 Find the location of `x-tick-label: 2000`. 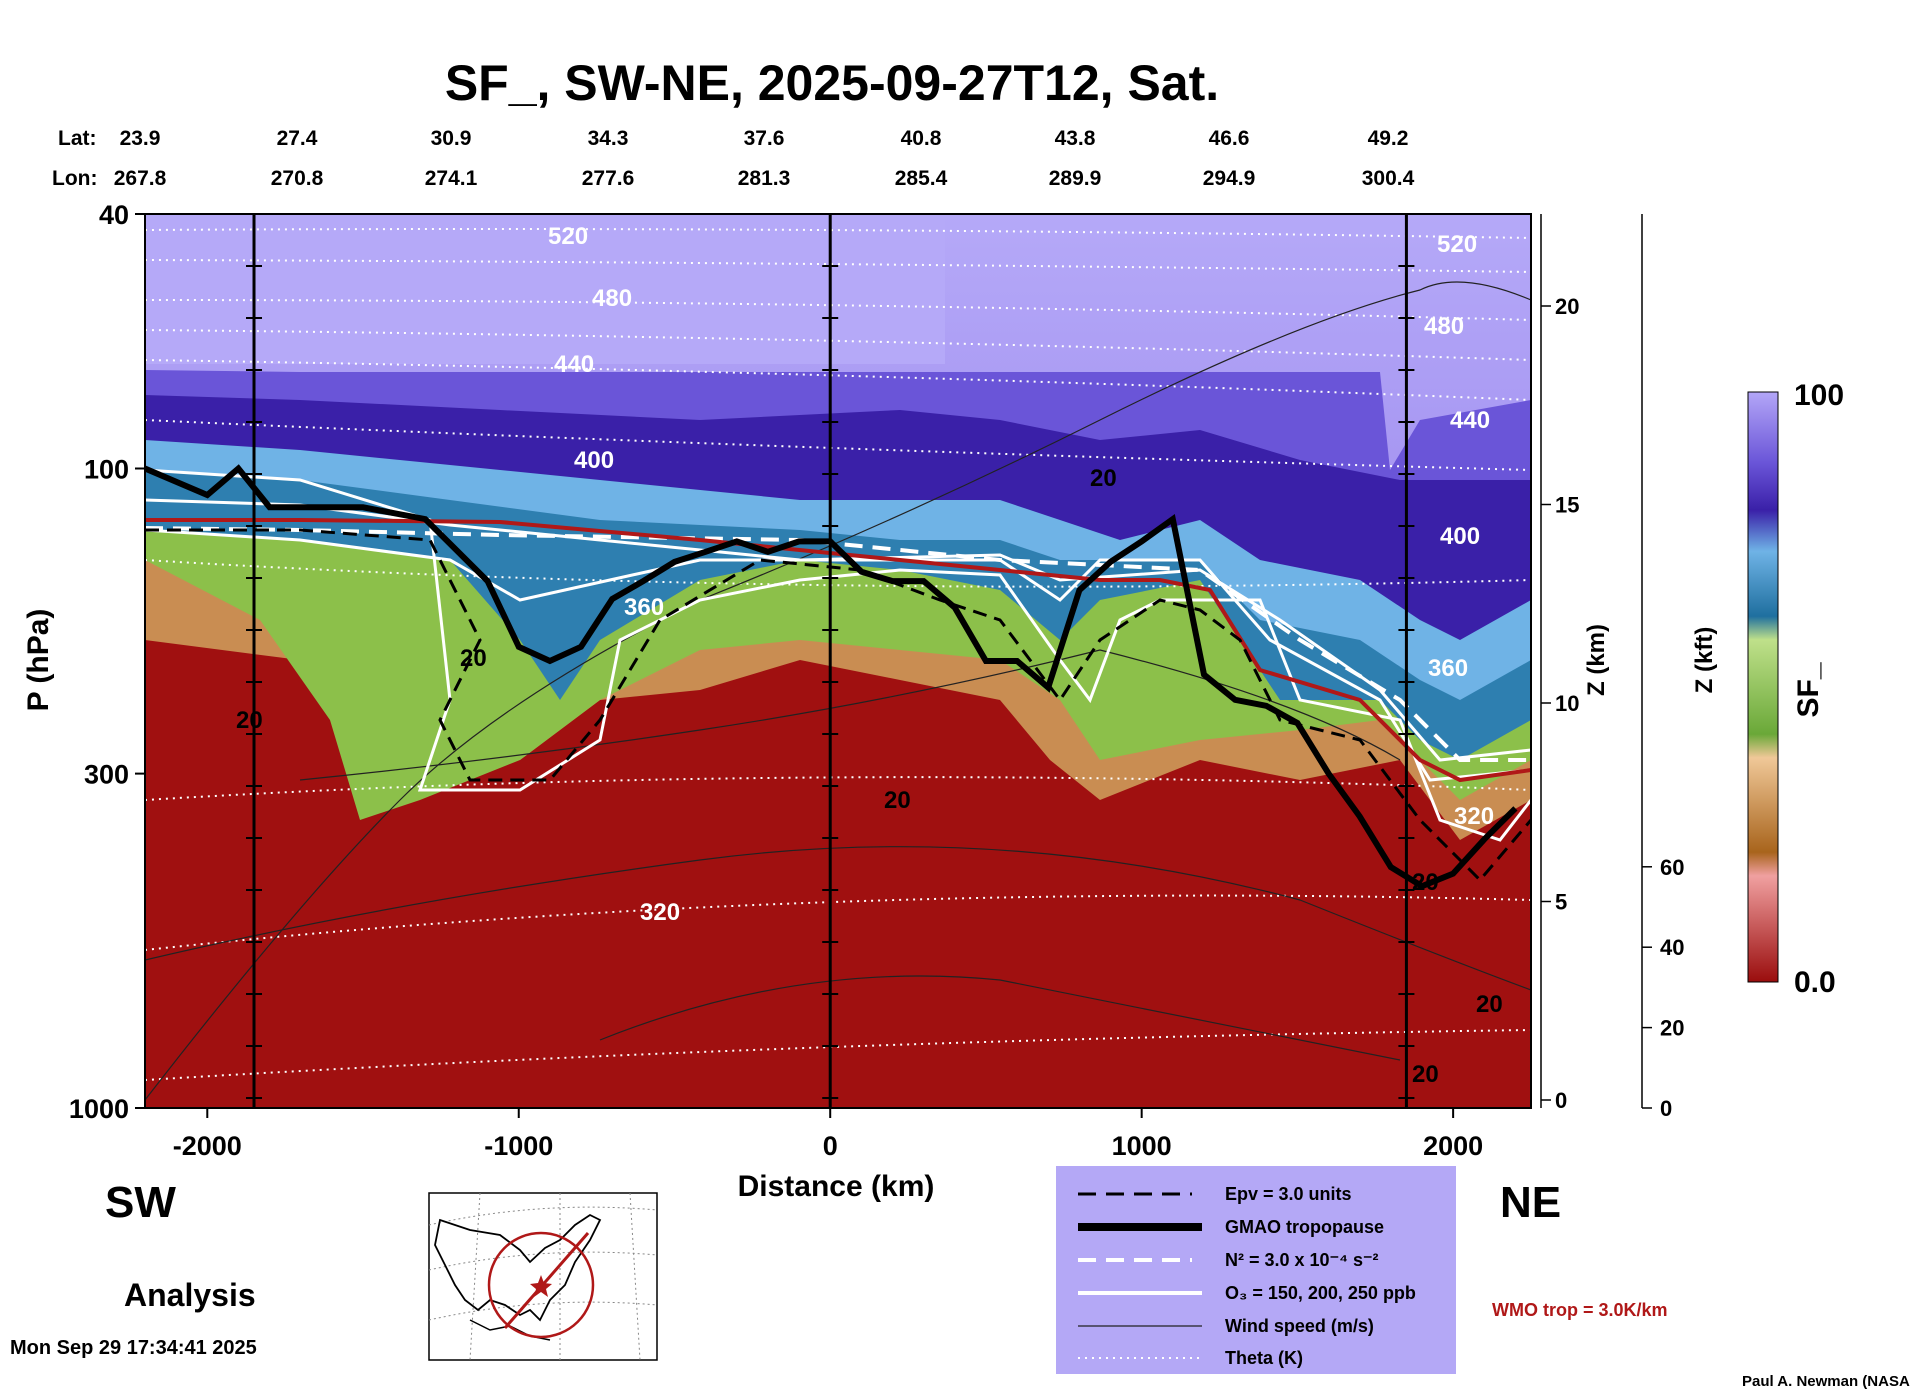

x-tick-label: 2000 is located at coordinates (1453, 1146).